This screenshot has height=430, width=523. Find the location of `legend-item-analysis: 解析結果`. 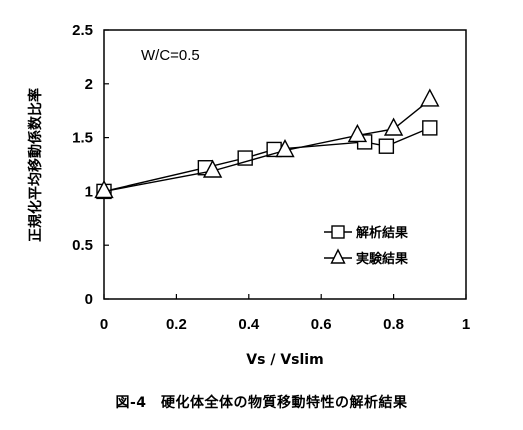

legend-item-analysis: 解析結果 is located at coordinates (366, 233).